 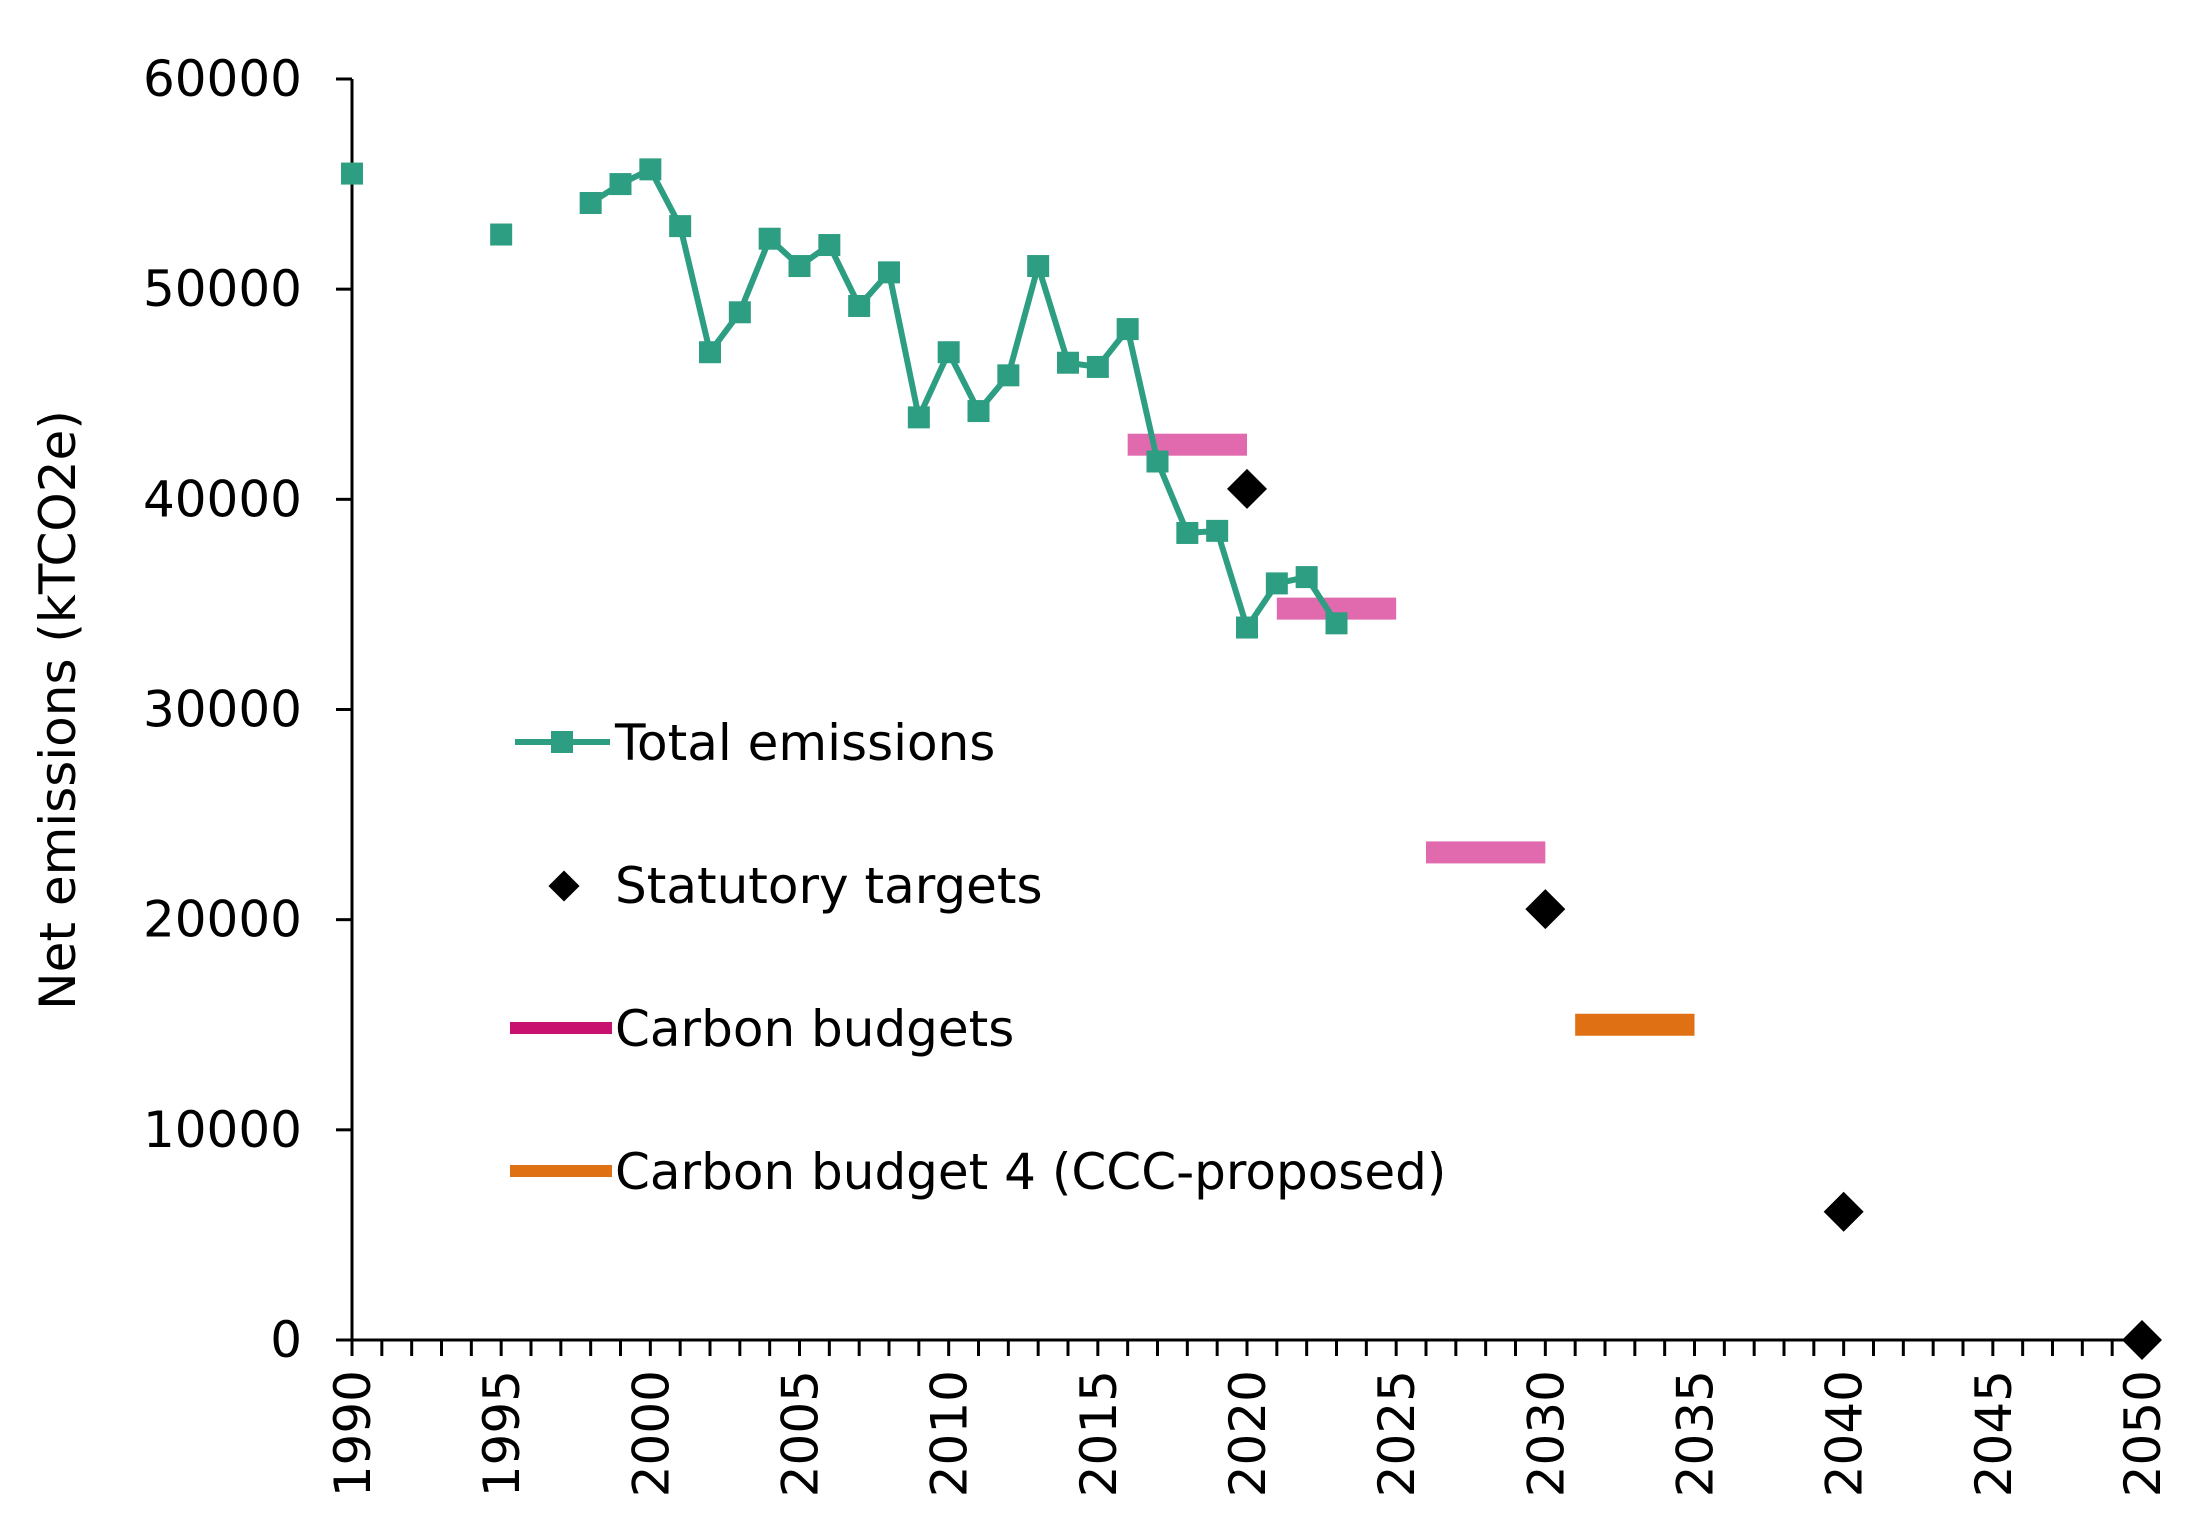 What do you see at coordinates (2143, 1433) in the screenshot?
I see `x-tick-label: 2050` at bounding box center [2143, 1433].